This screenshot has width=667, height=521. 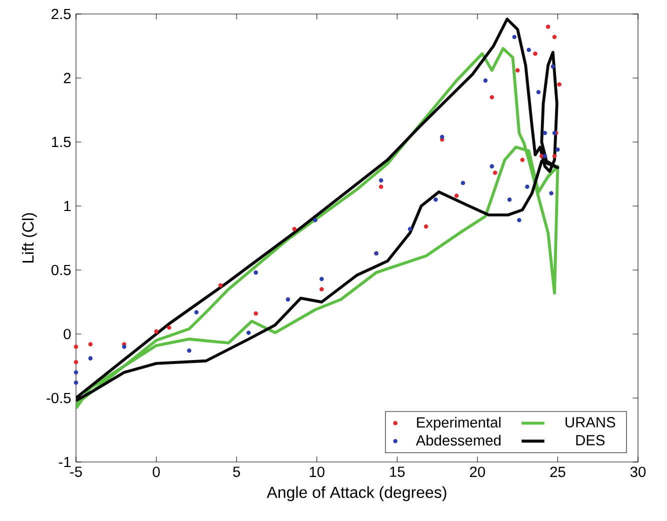 What do you see at coordinates (76, 471) in the screenshot?
I see `x-tick-label: -5` at bounding box center [76, 471].